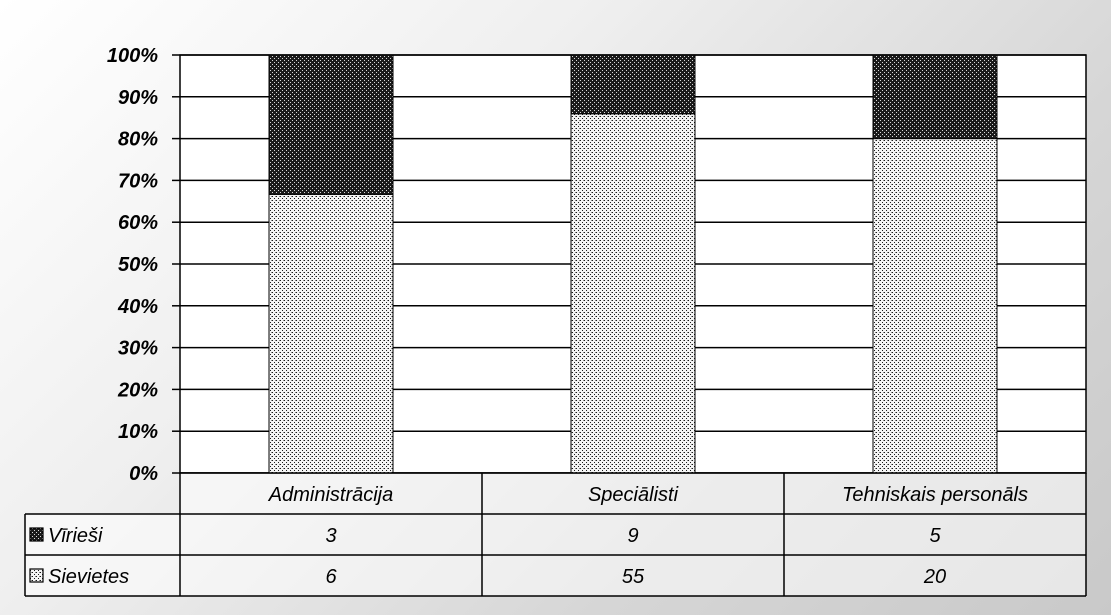 This screenshot has width=1111, height=615. I want to click on y-tick-label: 60%, so click(138, 223).